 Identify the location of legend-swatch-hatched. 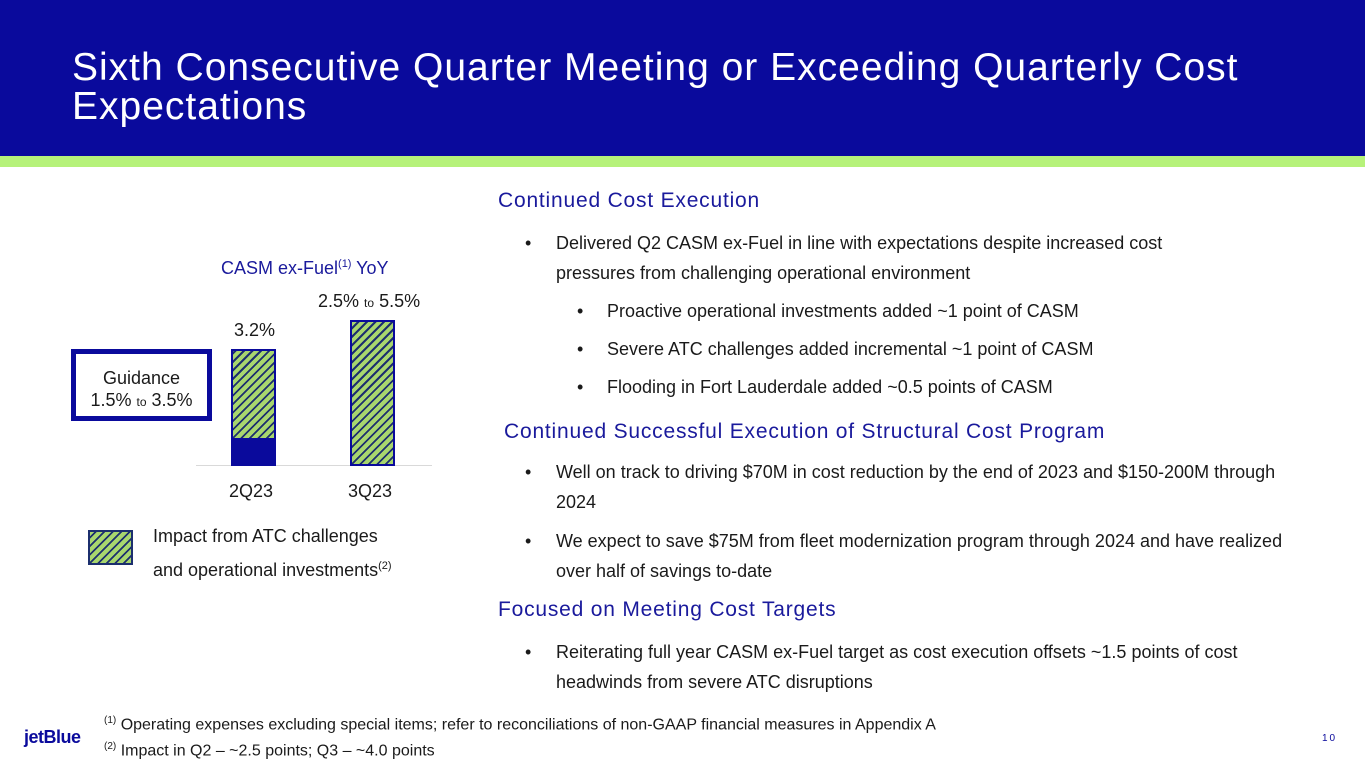
(110, 547).